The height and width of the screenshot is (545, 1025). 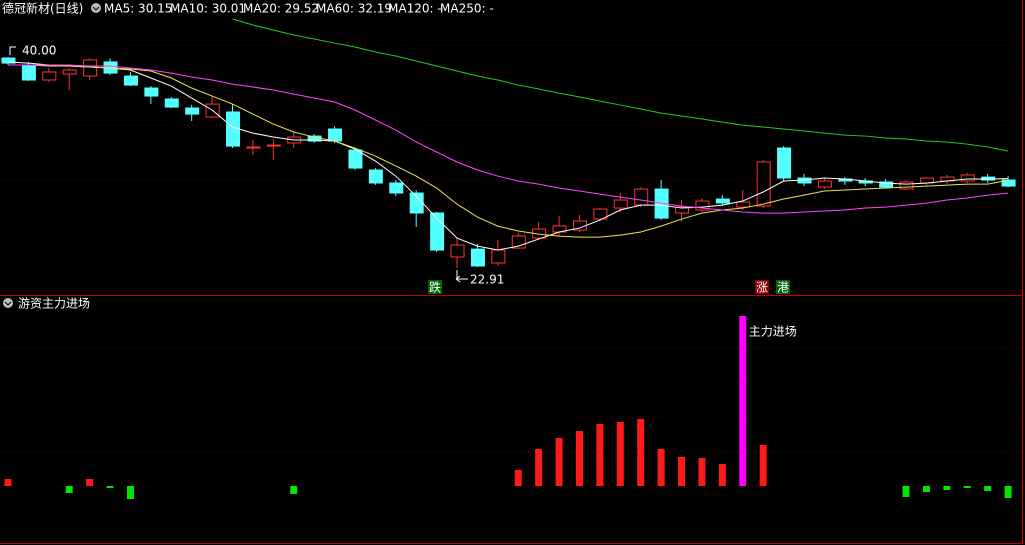 I want to click on legend-entry: MA10: 30.01, so click(x=208, y=9).